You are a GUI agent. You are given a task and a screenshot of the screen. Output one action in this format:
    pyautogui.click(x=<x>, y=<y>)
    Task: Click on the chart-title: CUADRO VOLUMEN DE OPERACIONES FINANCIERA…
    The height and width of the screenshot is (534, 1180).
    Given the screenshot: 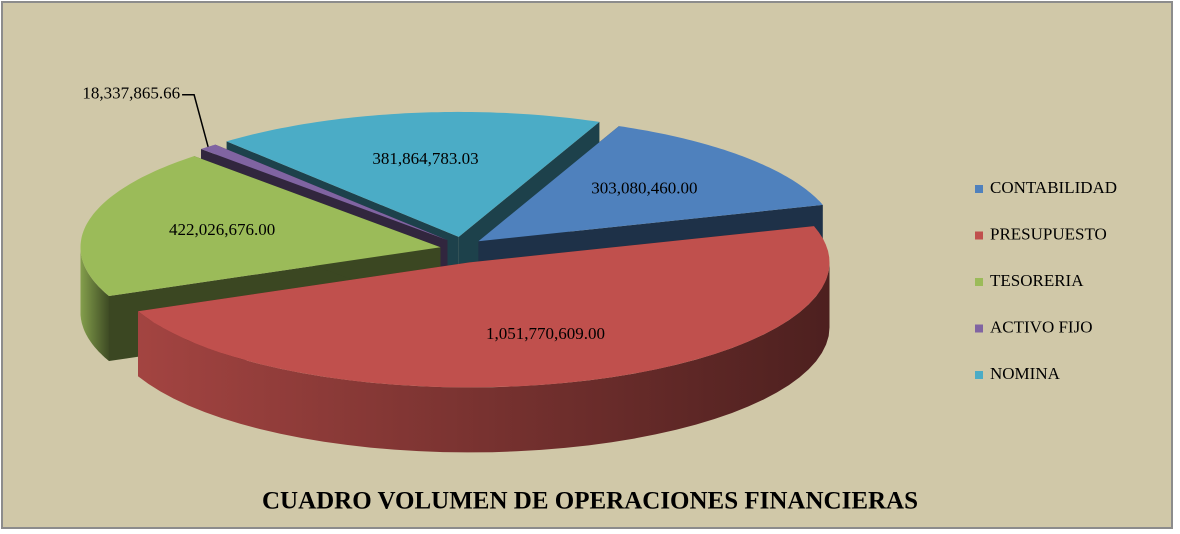 What is the action you would take?
    pyautogui.click(x=590, y=501)
    